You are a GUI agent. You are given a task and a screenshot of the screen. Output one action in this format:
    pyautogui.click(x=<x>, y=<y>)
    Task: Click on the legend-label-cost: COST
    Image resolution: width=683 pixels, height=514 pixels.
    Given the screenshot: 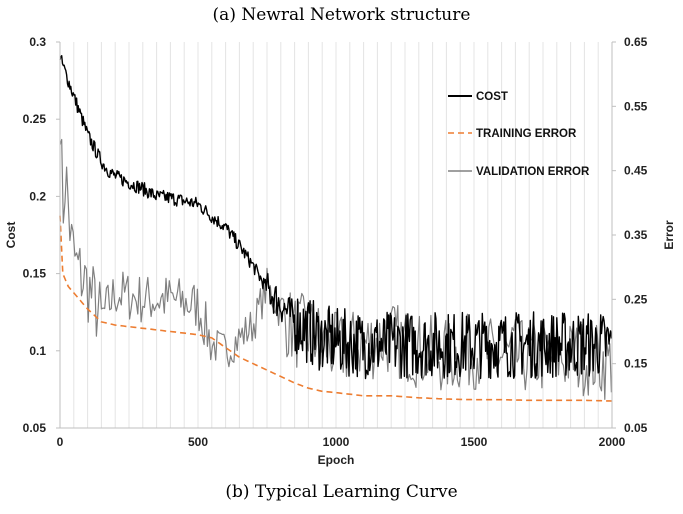 What is the action you would take?
    pyautogui.click(x=492, y=97)
    